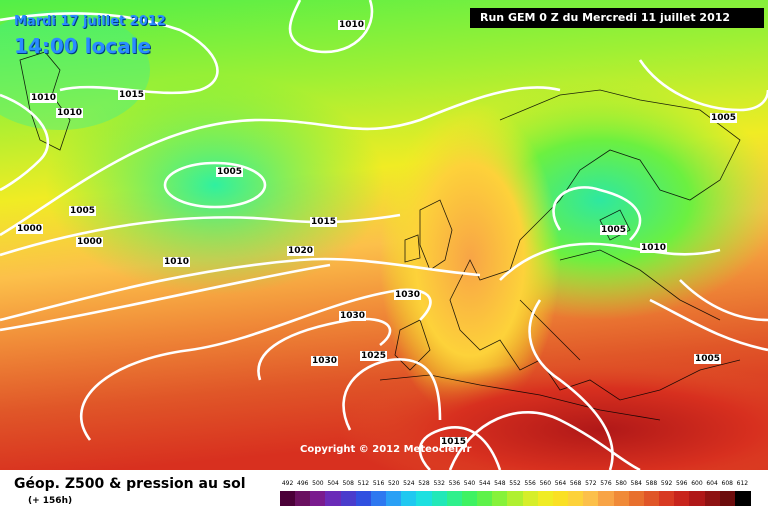 This screenshot has width=768, height=512. Describe the element at coordinates (378, 483) in the screenshot. I see `legend-tick-label: 516` at that location.